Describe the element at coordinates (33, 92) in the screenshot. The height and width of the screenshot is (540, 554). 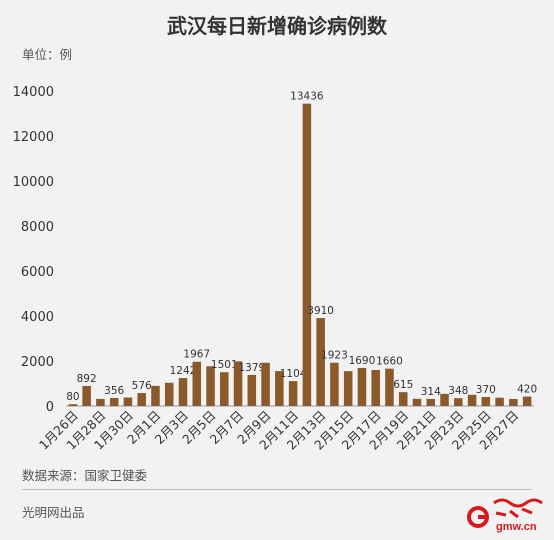
I see `y-tick-label: 14000` at that location.